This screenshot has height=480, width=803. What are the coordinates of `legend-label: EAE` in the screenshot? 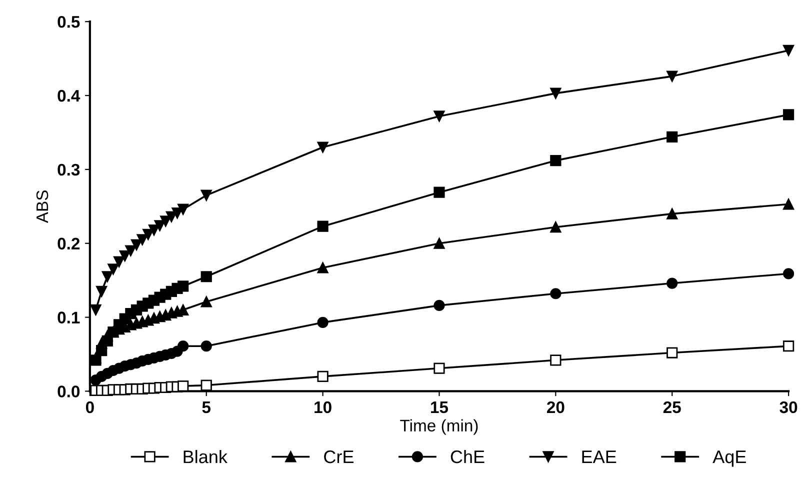 It's located at (599, 457).